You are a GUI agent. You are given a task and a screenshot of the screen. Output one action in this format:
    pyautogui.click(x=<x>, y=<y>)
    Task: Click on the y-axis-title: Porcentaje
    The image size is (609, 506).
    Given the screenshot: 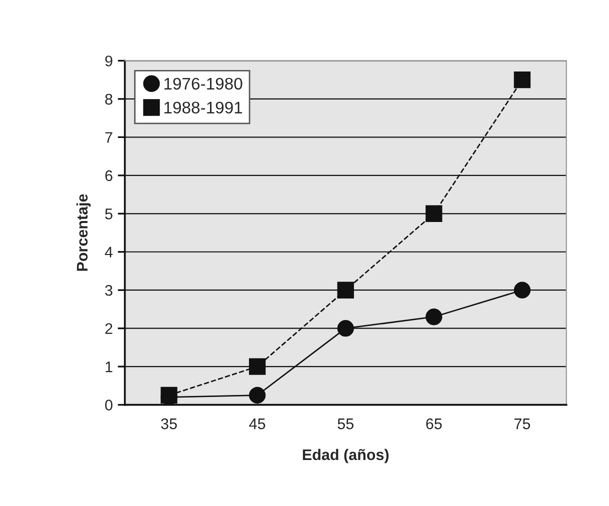 What is the action you would take?
    pyautogui.click(x=83, y=232)
    